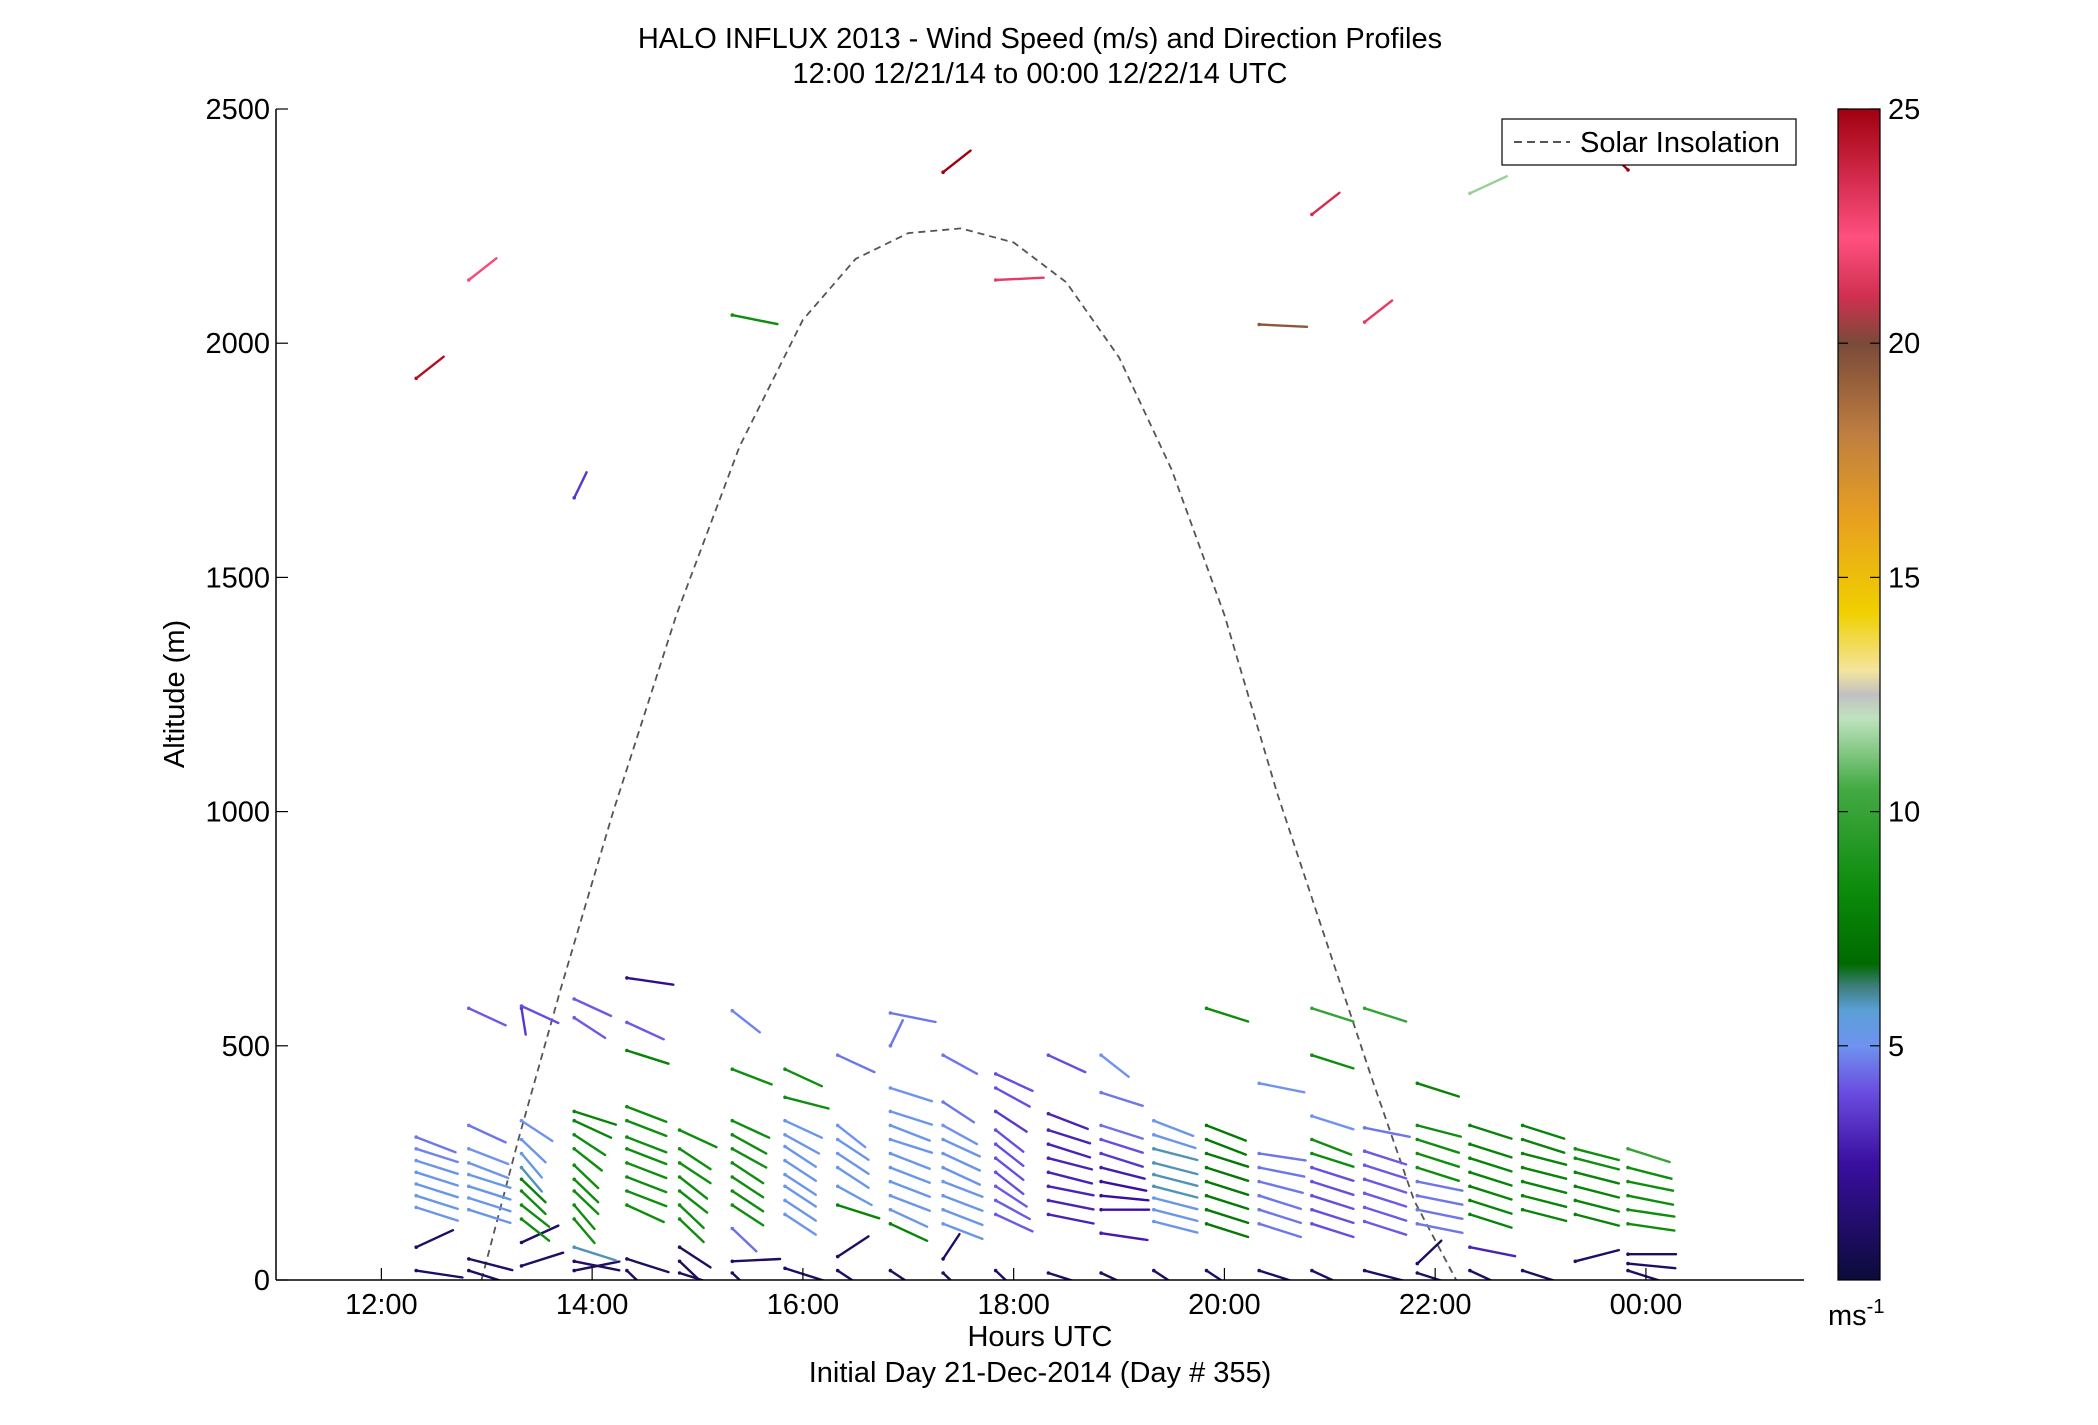 The height and width of the screenshot is (1425, 2098). I want to click on x-tick-label: 22:00, so click(1435, 1305).